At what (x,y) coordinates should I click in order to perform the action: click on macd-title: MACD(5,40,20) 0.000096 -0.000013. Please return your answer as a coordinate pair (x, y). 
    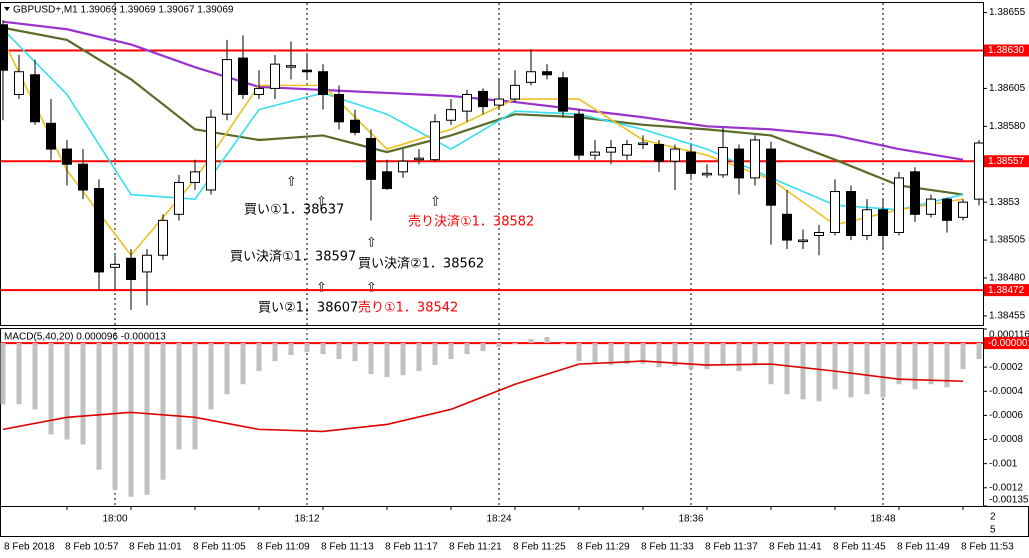
    Looking at the image, I should click on (85, 337).